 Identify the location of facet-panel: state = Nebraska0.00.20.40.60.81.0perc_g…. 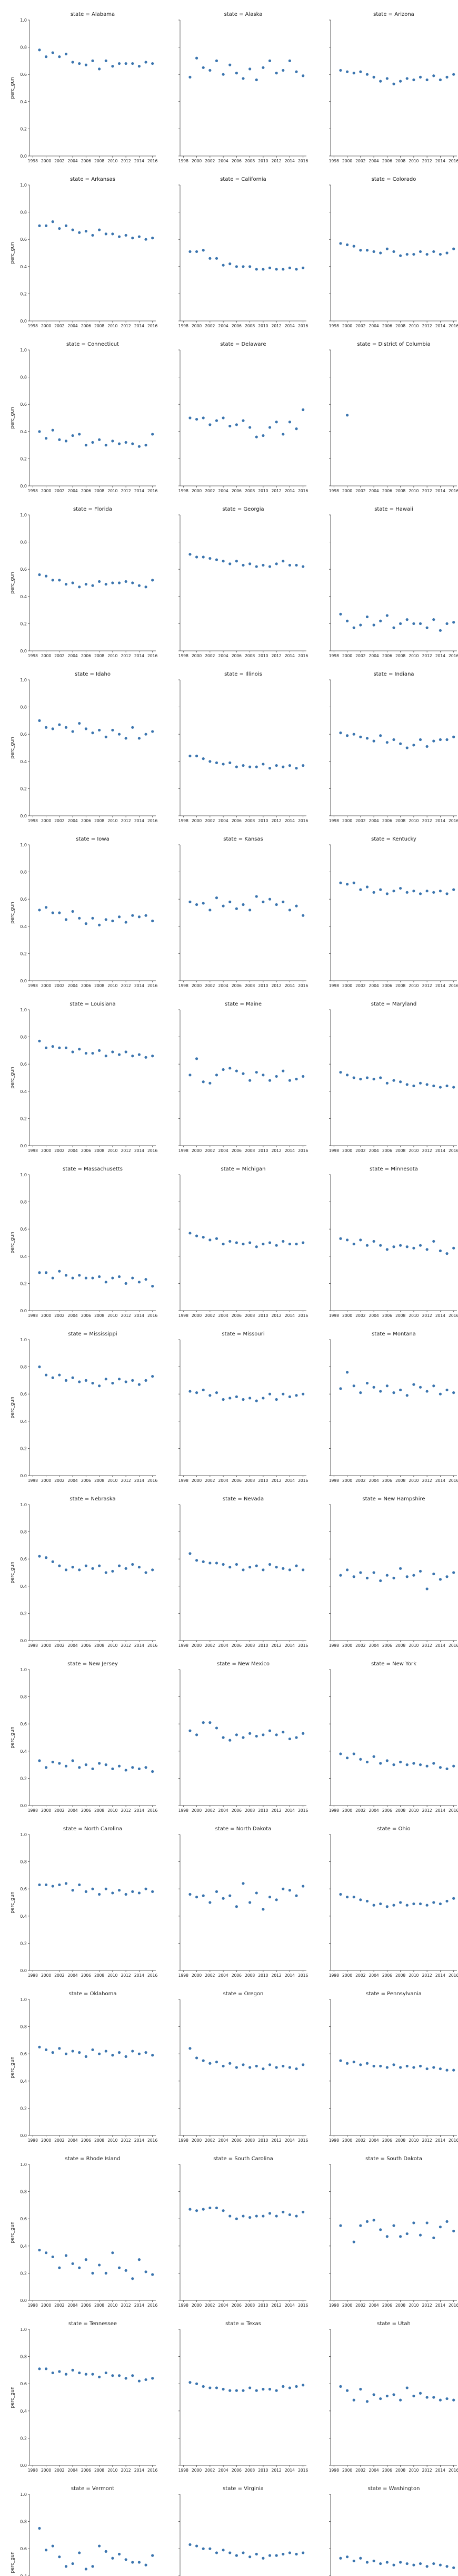
(83, 1572).